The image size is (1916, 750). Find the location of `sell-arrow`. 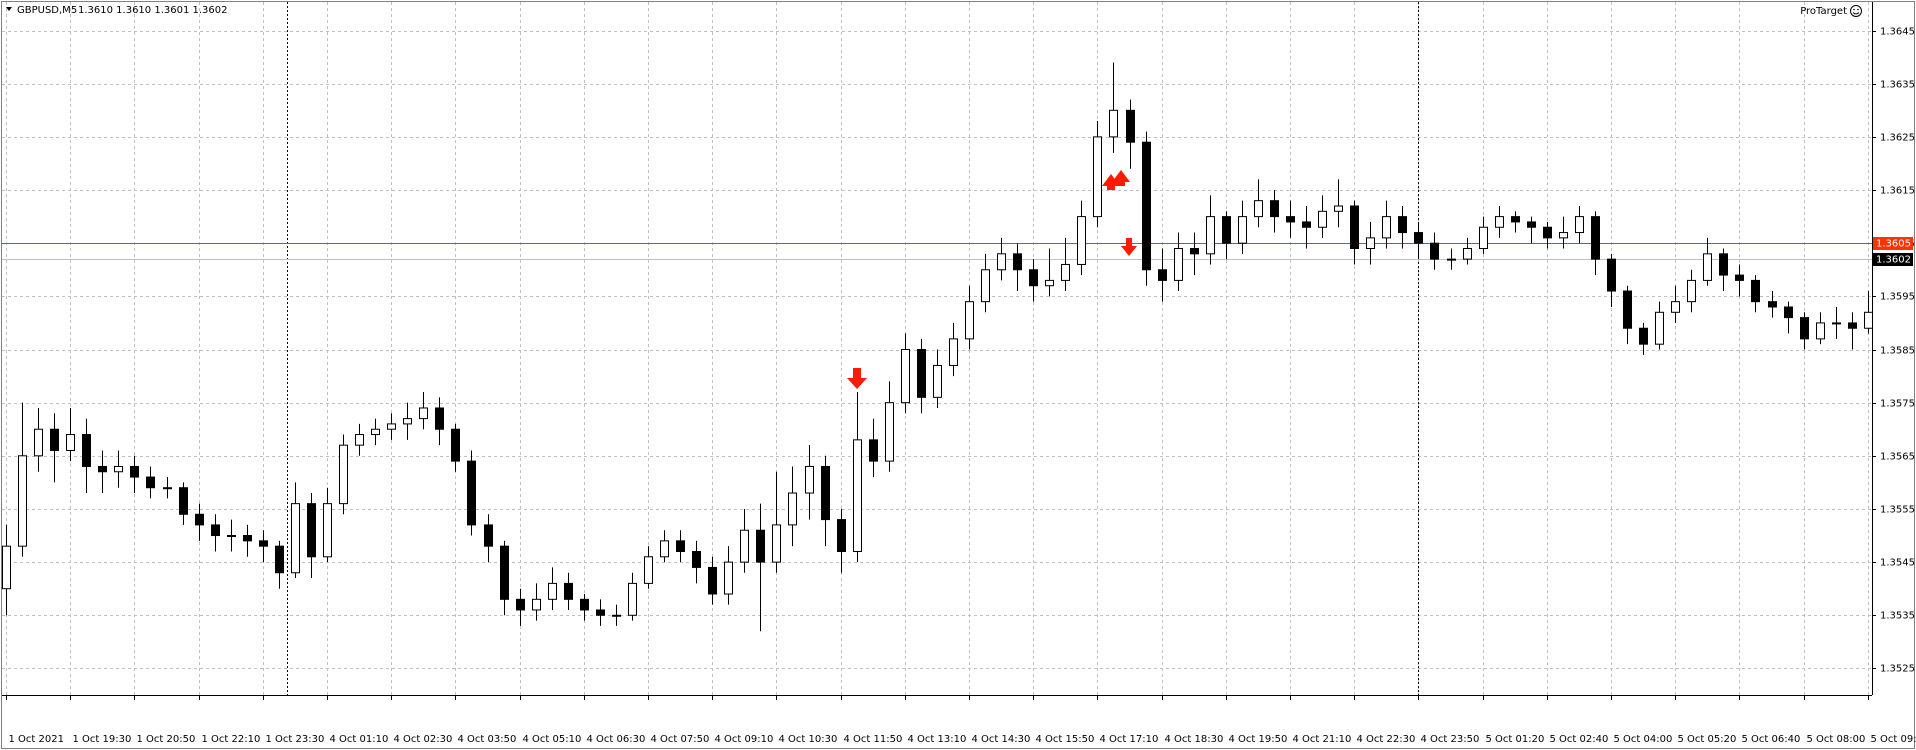

sell-arrow is located at coordinates (857, 378).